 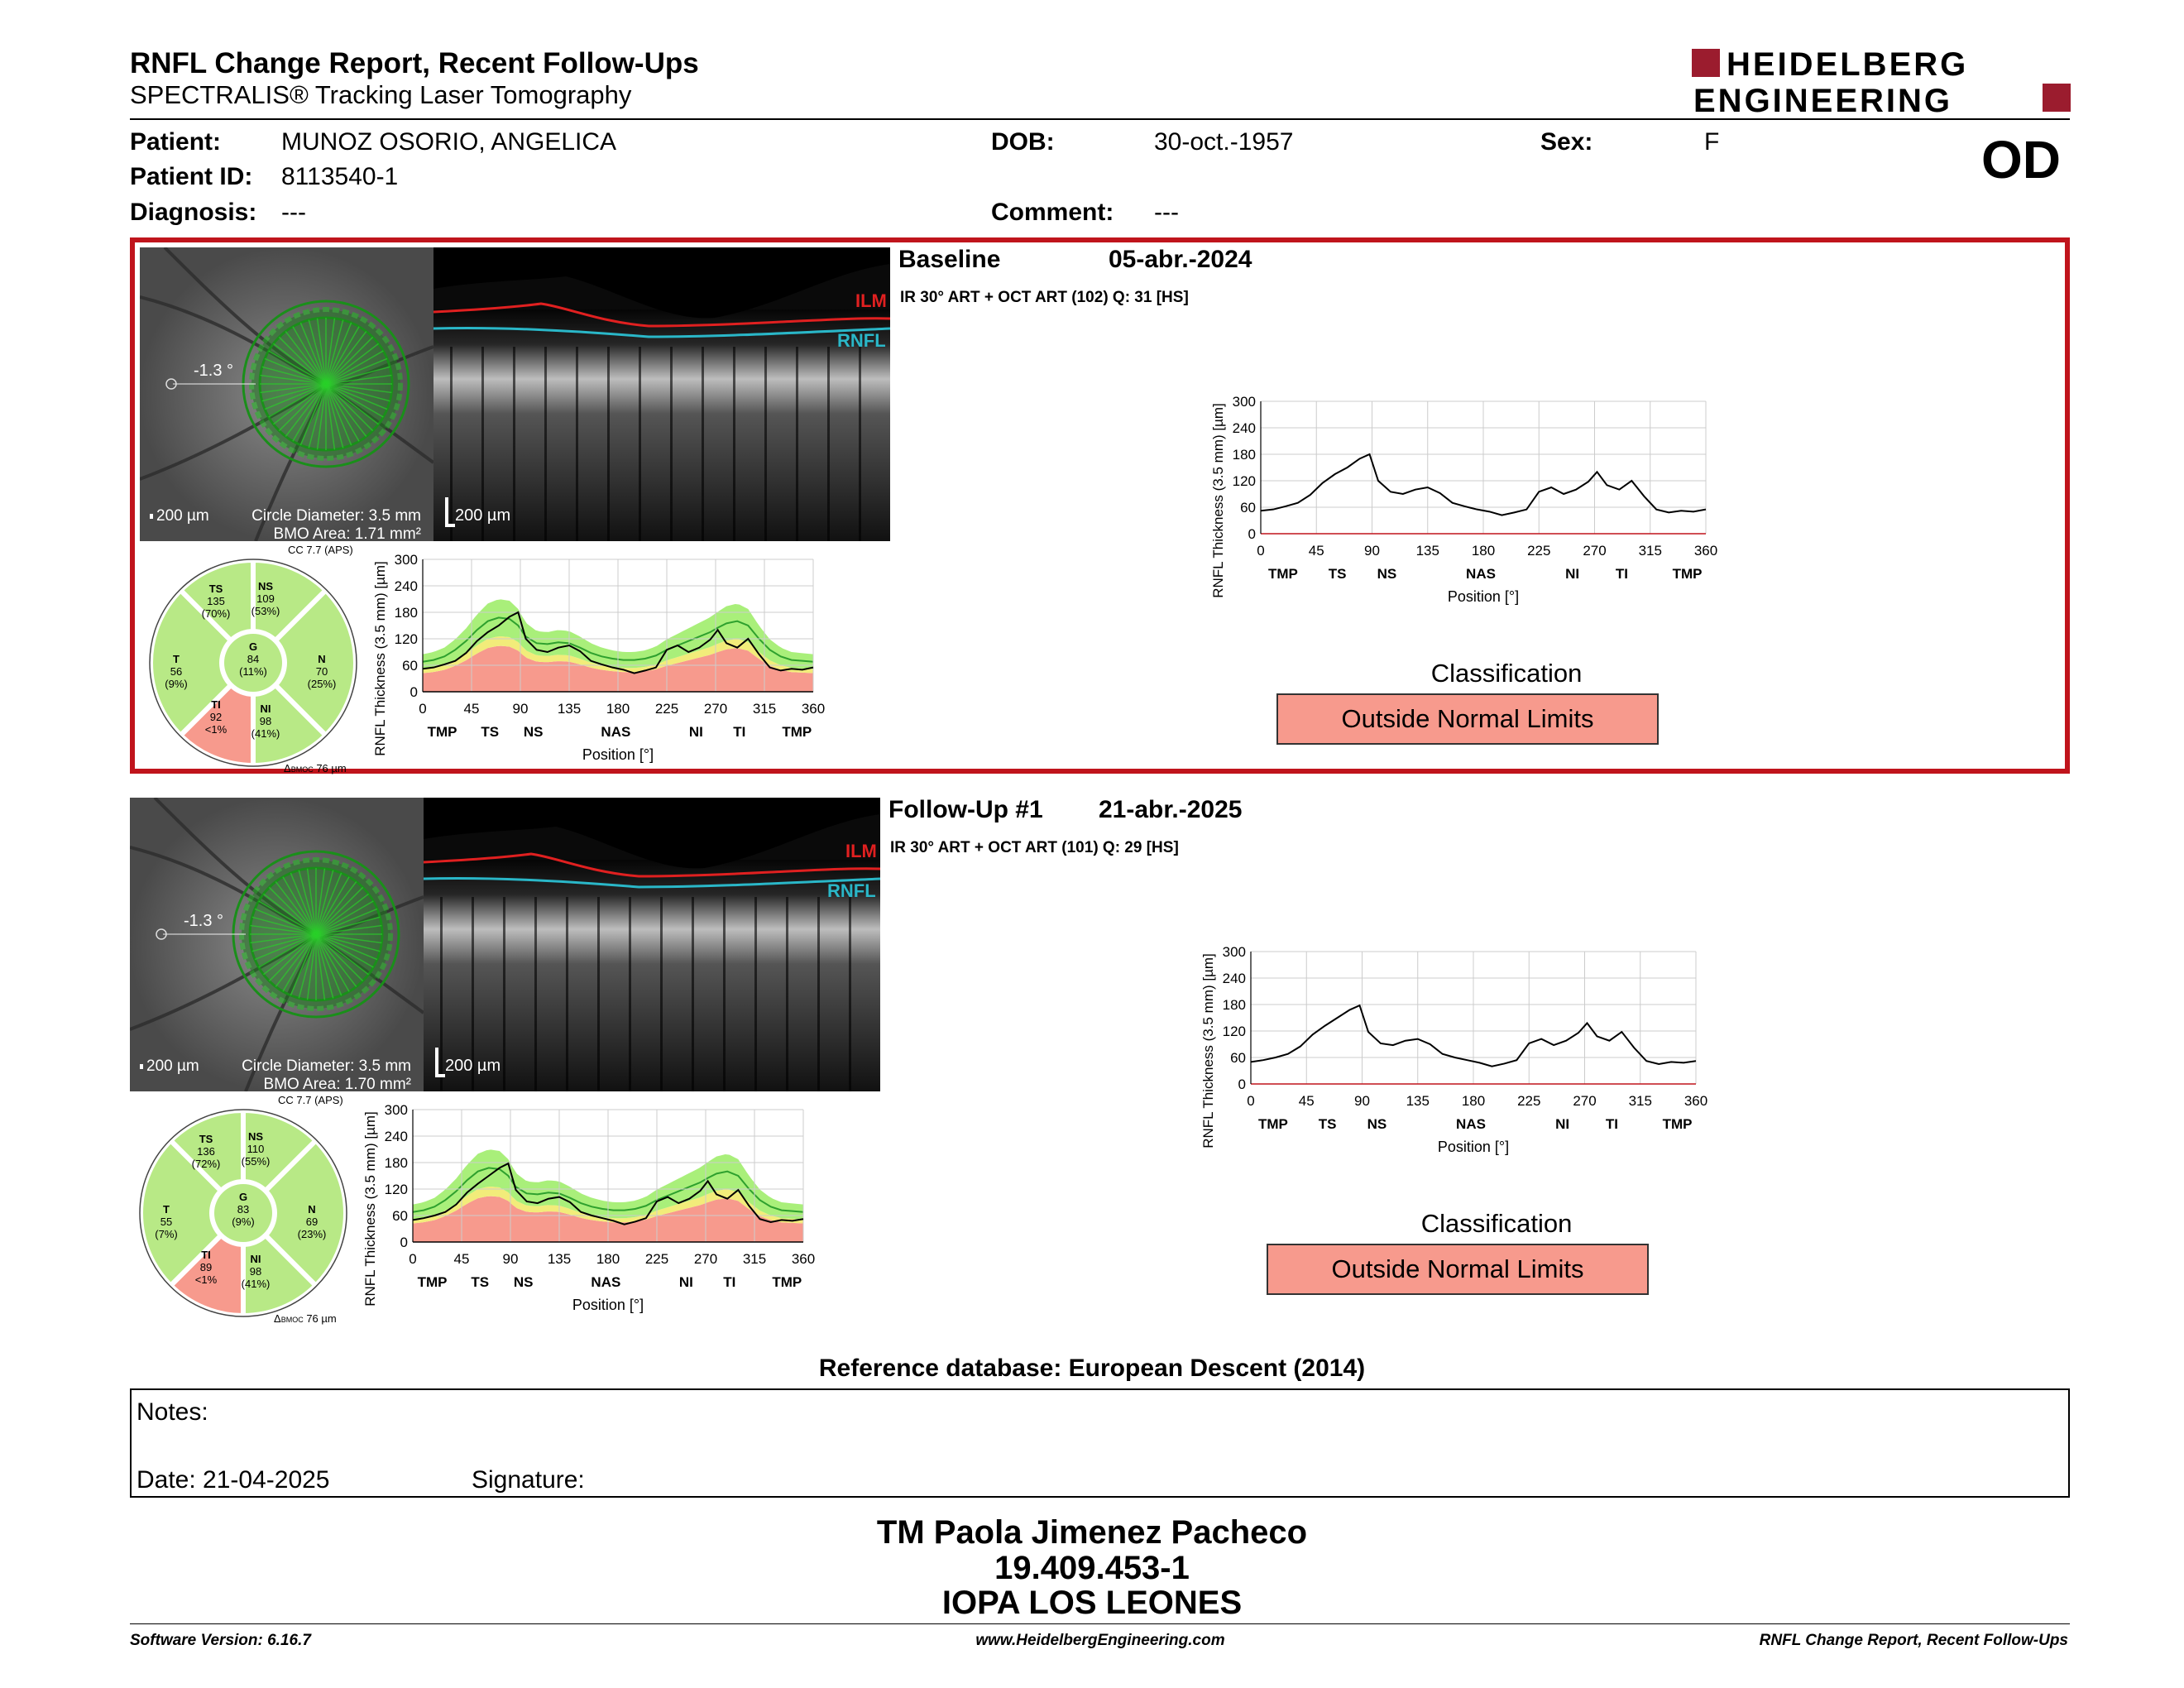 I want to click on sector-ns-pct: (53%), so click(x=265, y=611).